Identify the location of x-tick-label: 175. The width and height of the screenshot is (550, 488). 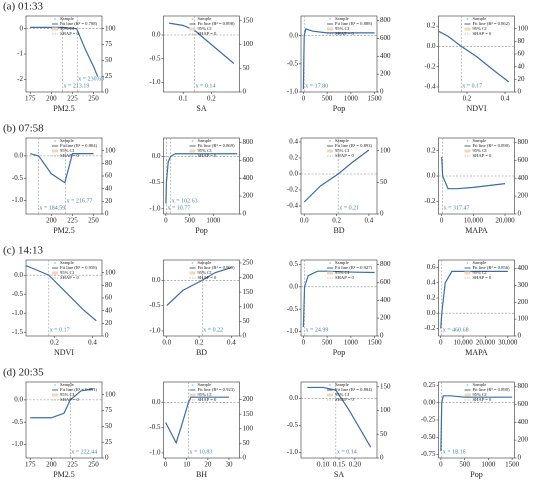
(30, 465).